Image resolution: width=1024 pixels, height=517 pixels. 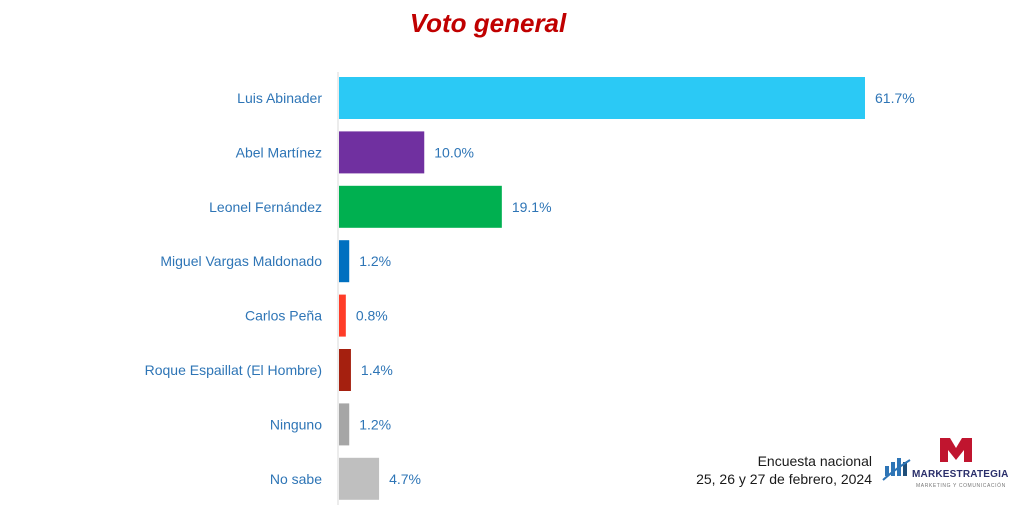 I want to click on category-label: No sabe, so click(x=296, y=479).